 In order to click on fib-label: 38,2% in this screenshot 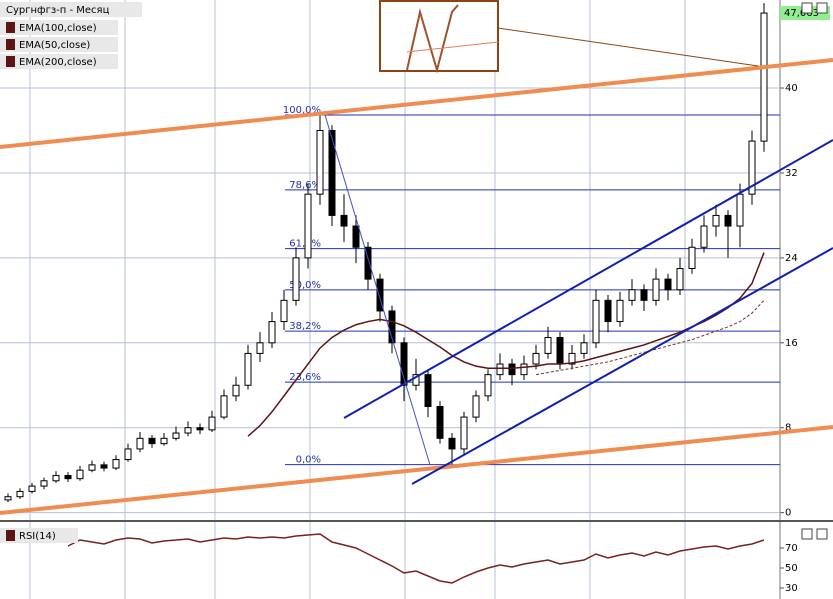, I will do `click(305, 326)`.